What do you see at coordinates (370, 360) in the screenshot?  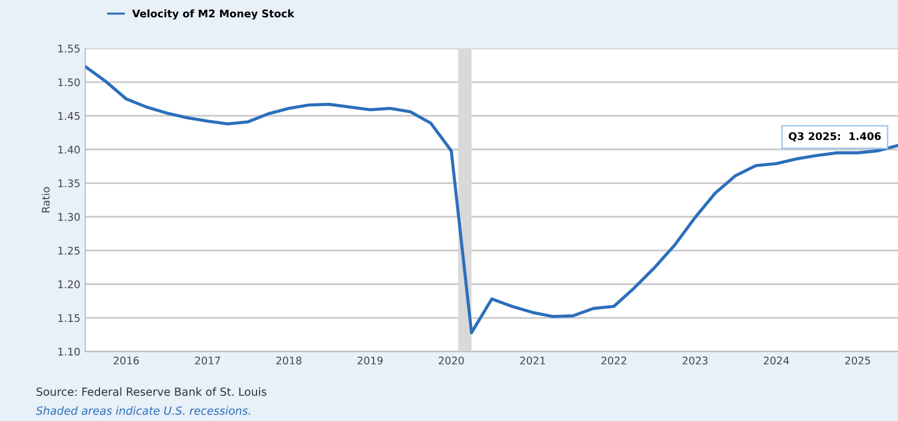 I see `x-tick-label: 2019` at bounding box center [370, 360].